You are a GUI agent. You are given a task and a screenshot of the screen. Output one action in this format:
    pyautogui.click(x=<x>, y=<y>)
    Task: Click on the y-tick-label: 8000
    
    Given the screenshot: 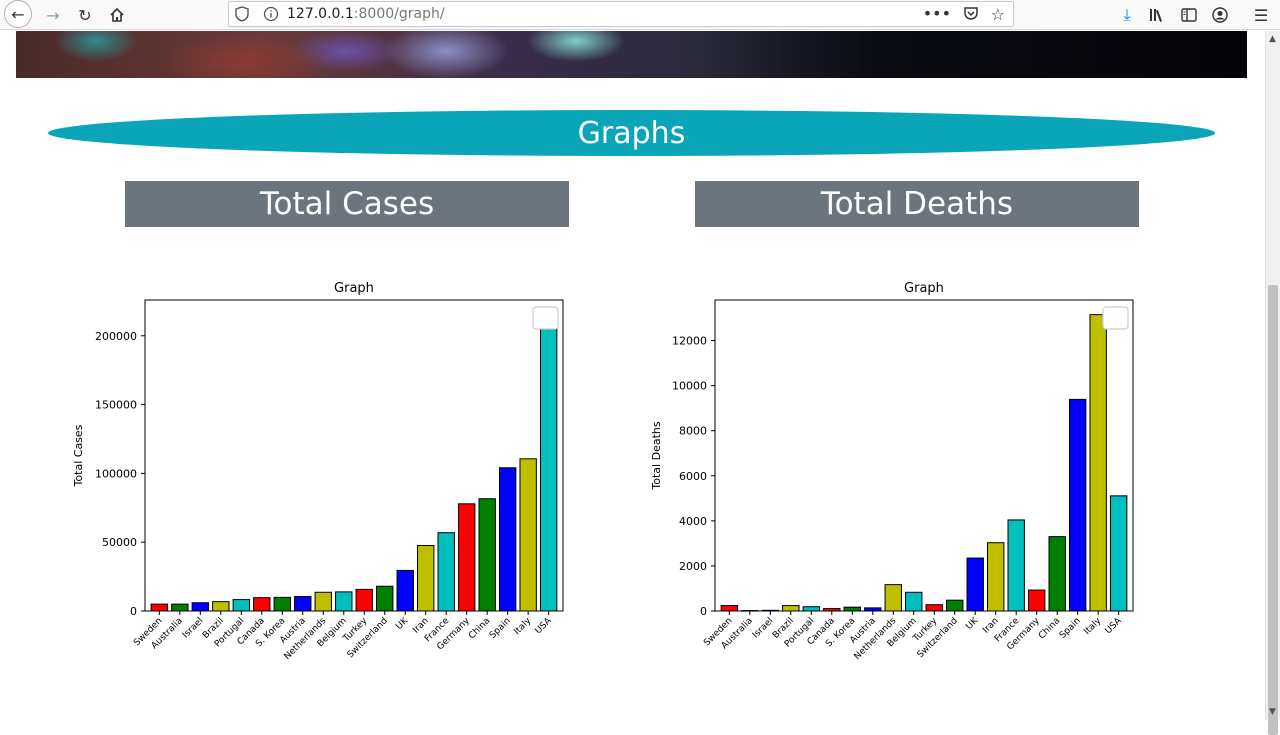 What is the action you would take?
    pyautogui.click(x=693, y=431)
    